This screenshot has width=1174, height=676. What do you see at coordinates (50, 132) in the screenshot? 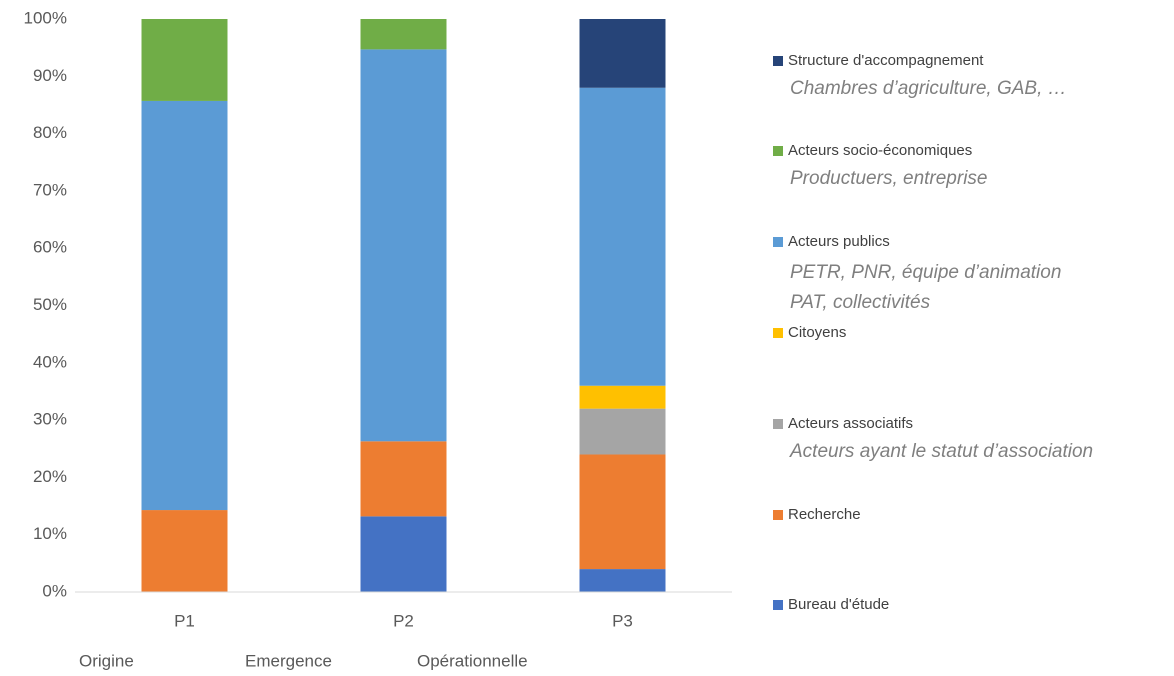
I see `y-tick-label: 80%` at bounding box center [50, 132].